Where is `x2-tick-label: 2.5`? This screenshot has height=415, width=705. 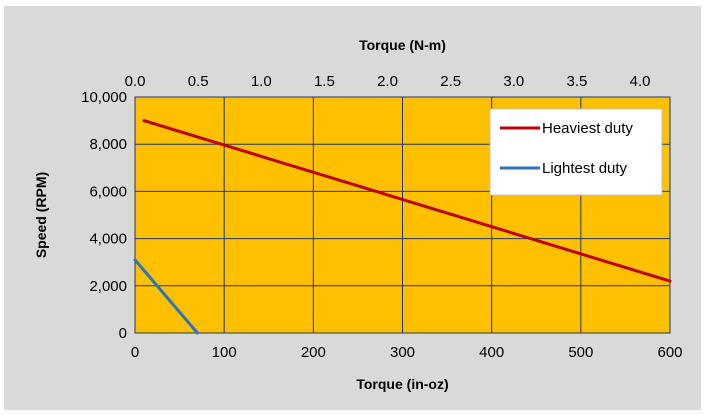
x2-tick-label: 2.5 is located at coordinates (450, 81).